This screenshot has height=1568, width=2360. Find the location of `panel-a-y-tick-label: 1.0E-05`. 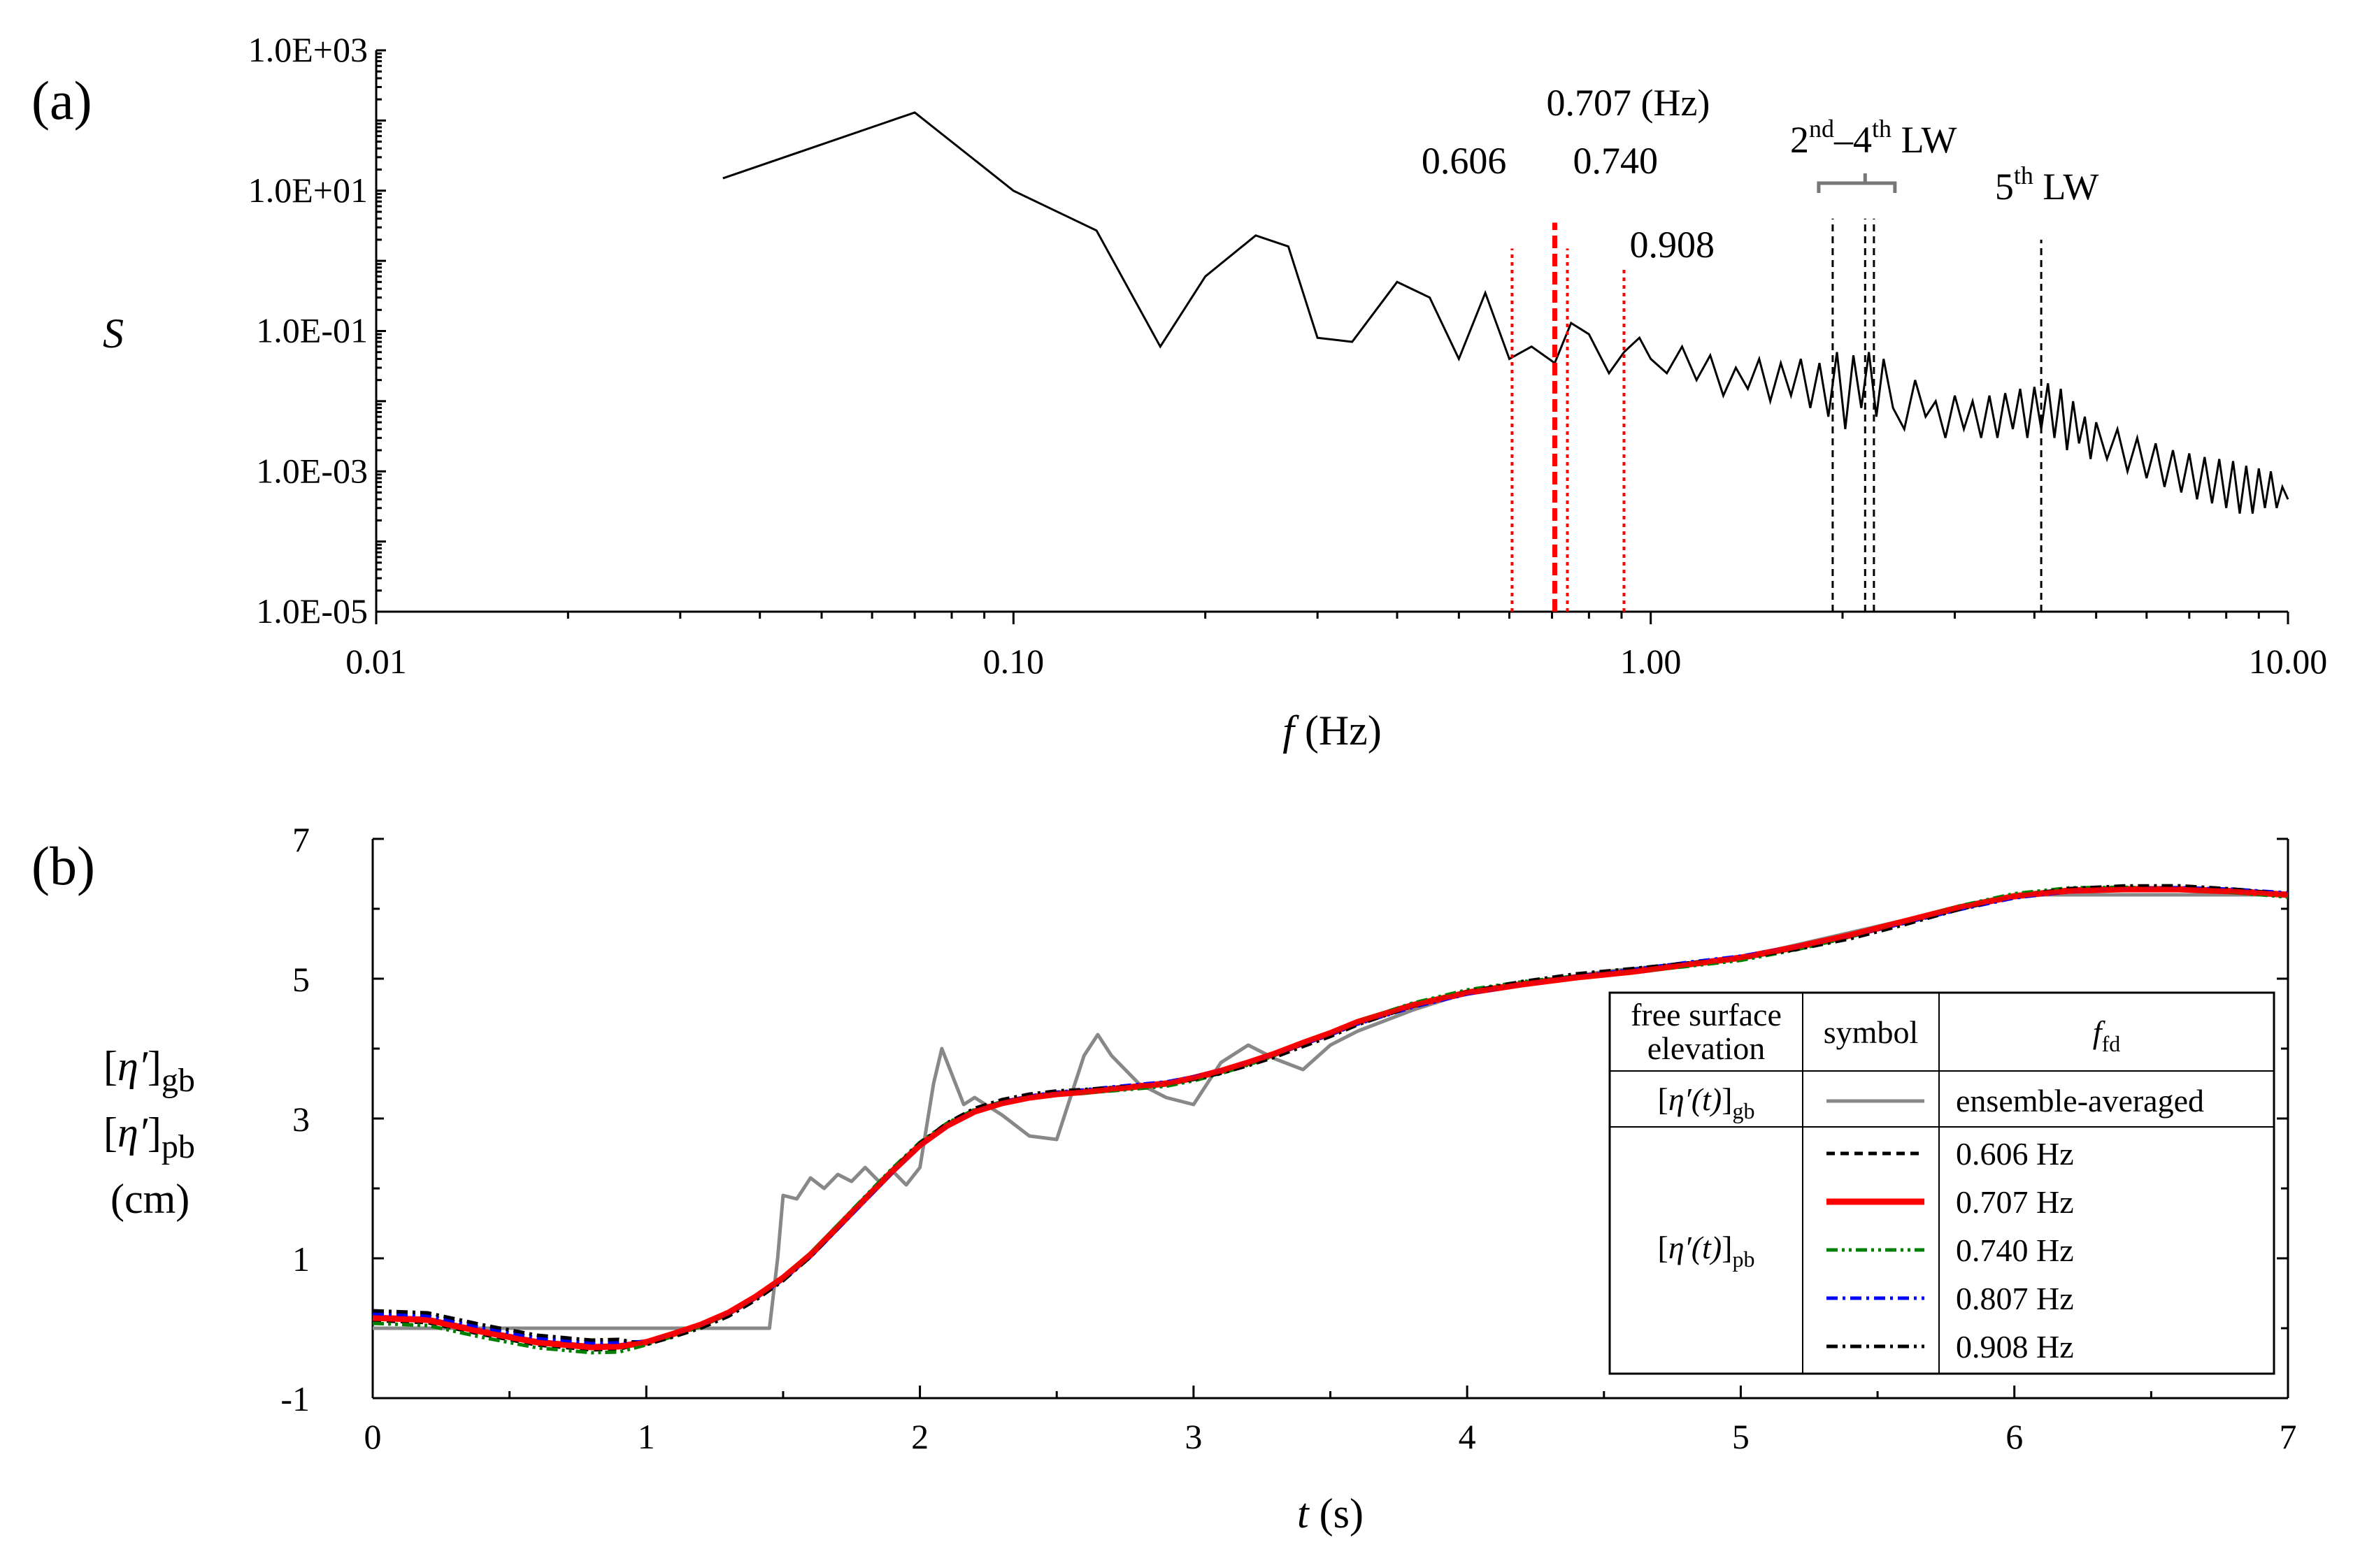

panel-a-y-tick-label: 1.0E-05 is located at coordinates (312, 611).